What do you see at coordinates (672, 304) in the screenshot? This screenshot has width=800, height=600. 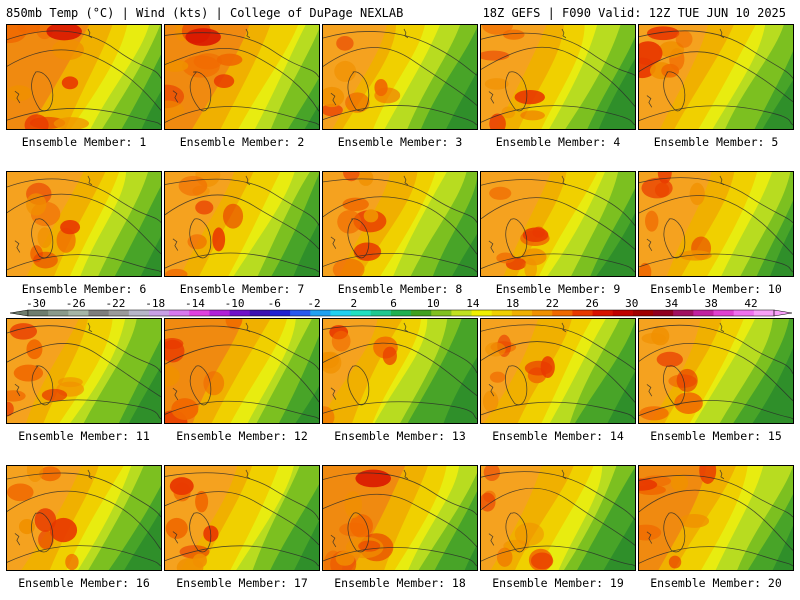 I see `colorbar-tick-label: 34` at bounding box center [672, 304].